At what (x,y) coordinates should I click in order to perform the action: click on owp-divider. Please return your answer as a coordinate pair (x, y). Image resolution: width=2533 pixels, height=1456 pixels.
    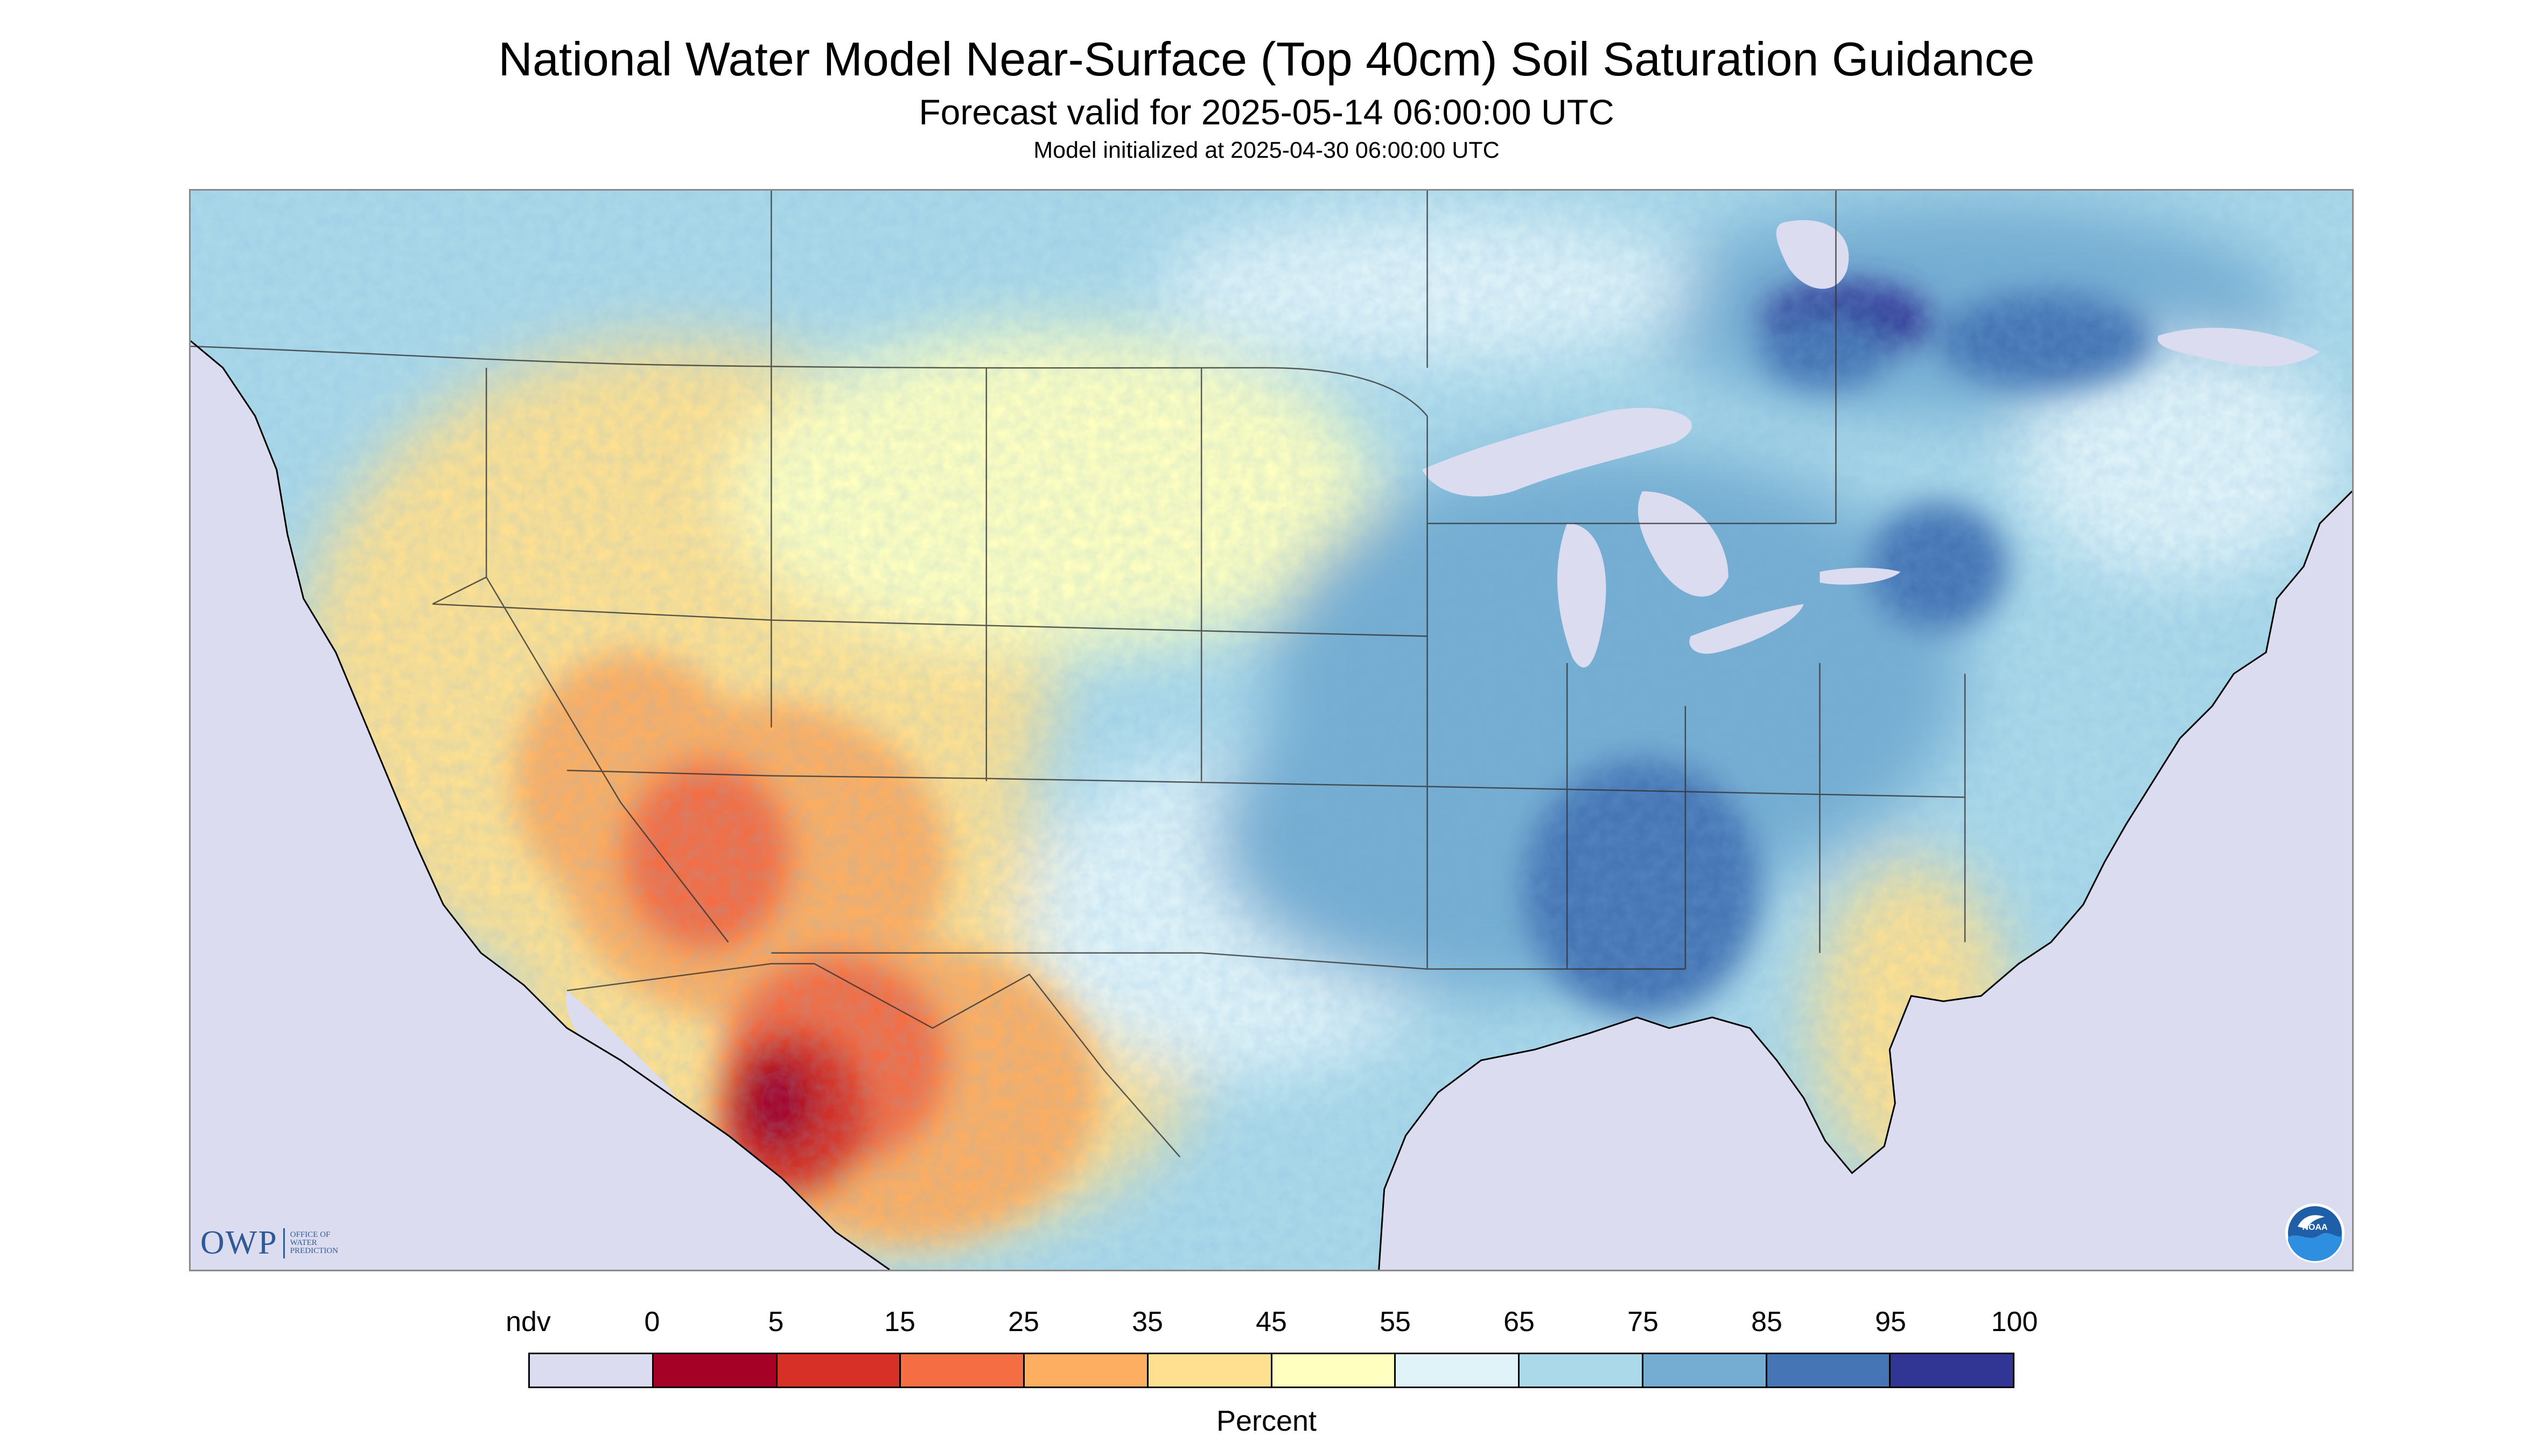
    Looking at the image, I should click on (284, 1243).